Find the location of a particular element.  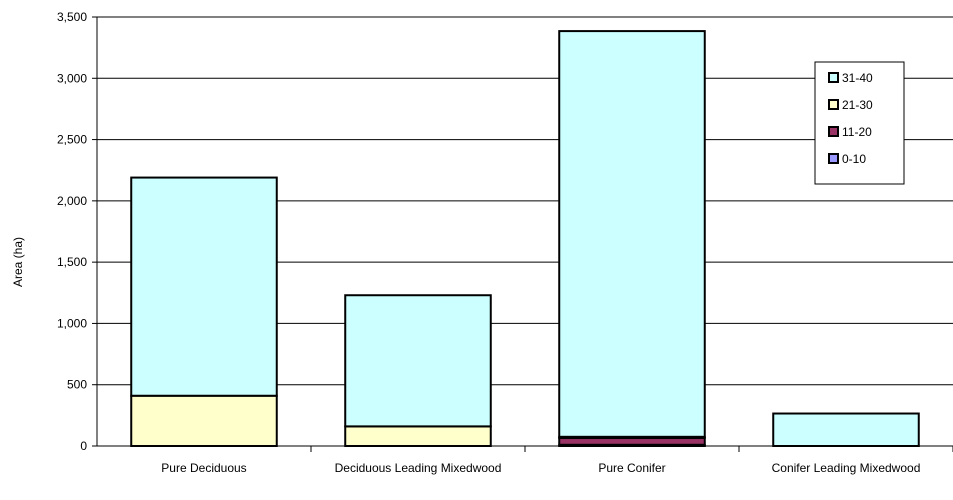

legend-label: 21-30 is located at coordinates (857, 105).